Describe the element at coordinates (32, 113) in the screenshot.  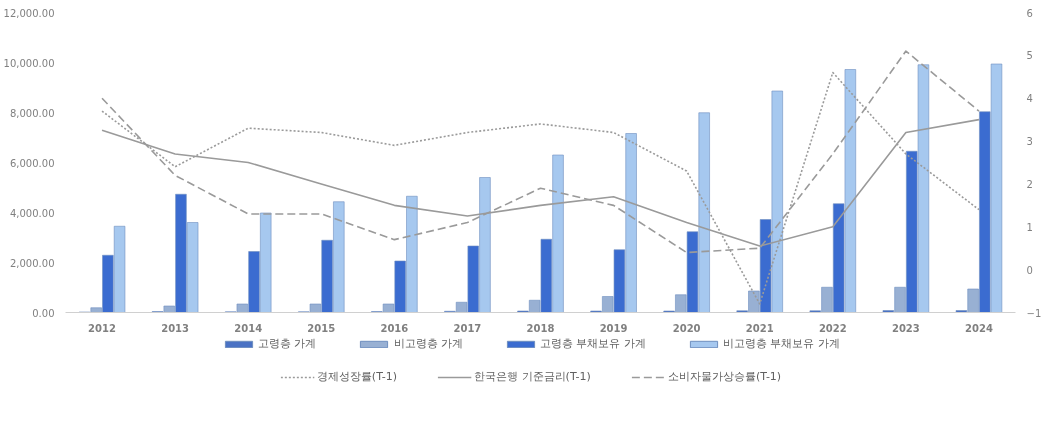
I see `y-tick-label: 8,000.00` at that location.